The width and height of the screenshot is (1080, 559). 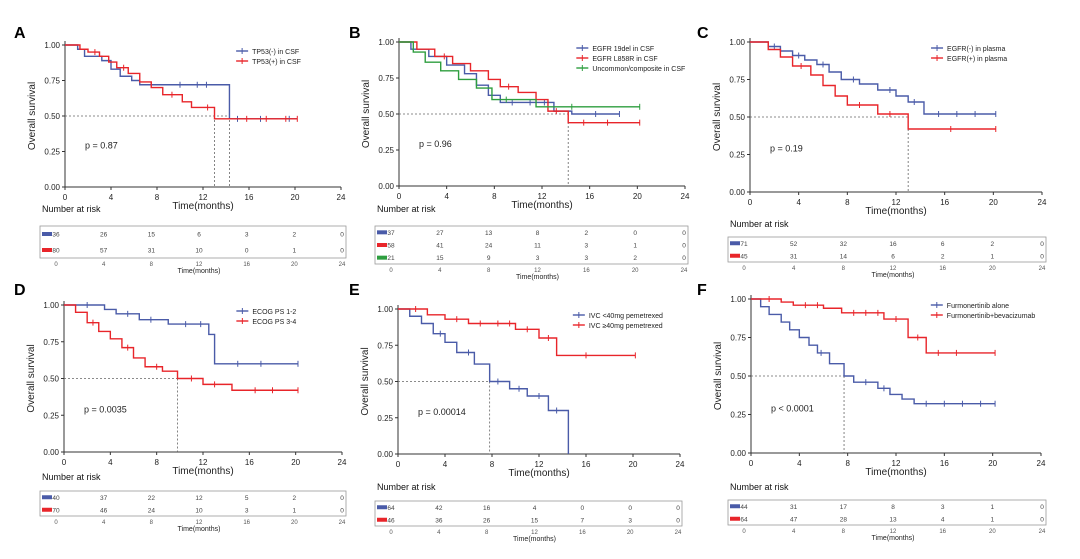 I want to click on risk-cell: 41, so click(x=440, y=246).